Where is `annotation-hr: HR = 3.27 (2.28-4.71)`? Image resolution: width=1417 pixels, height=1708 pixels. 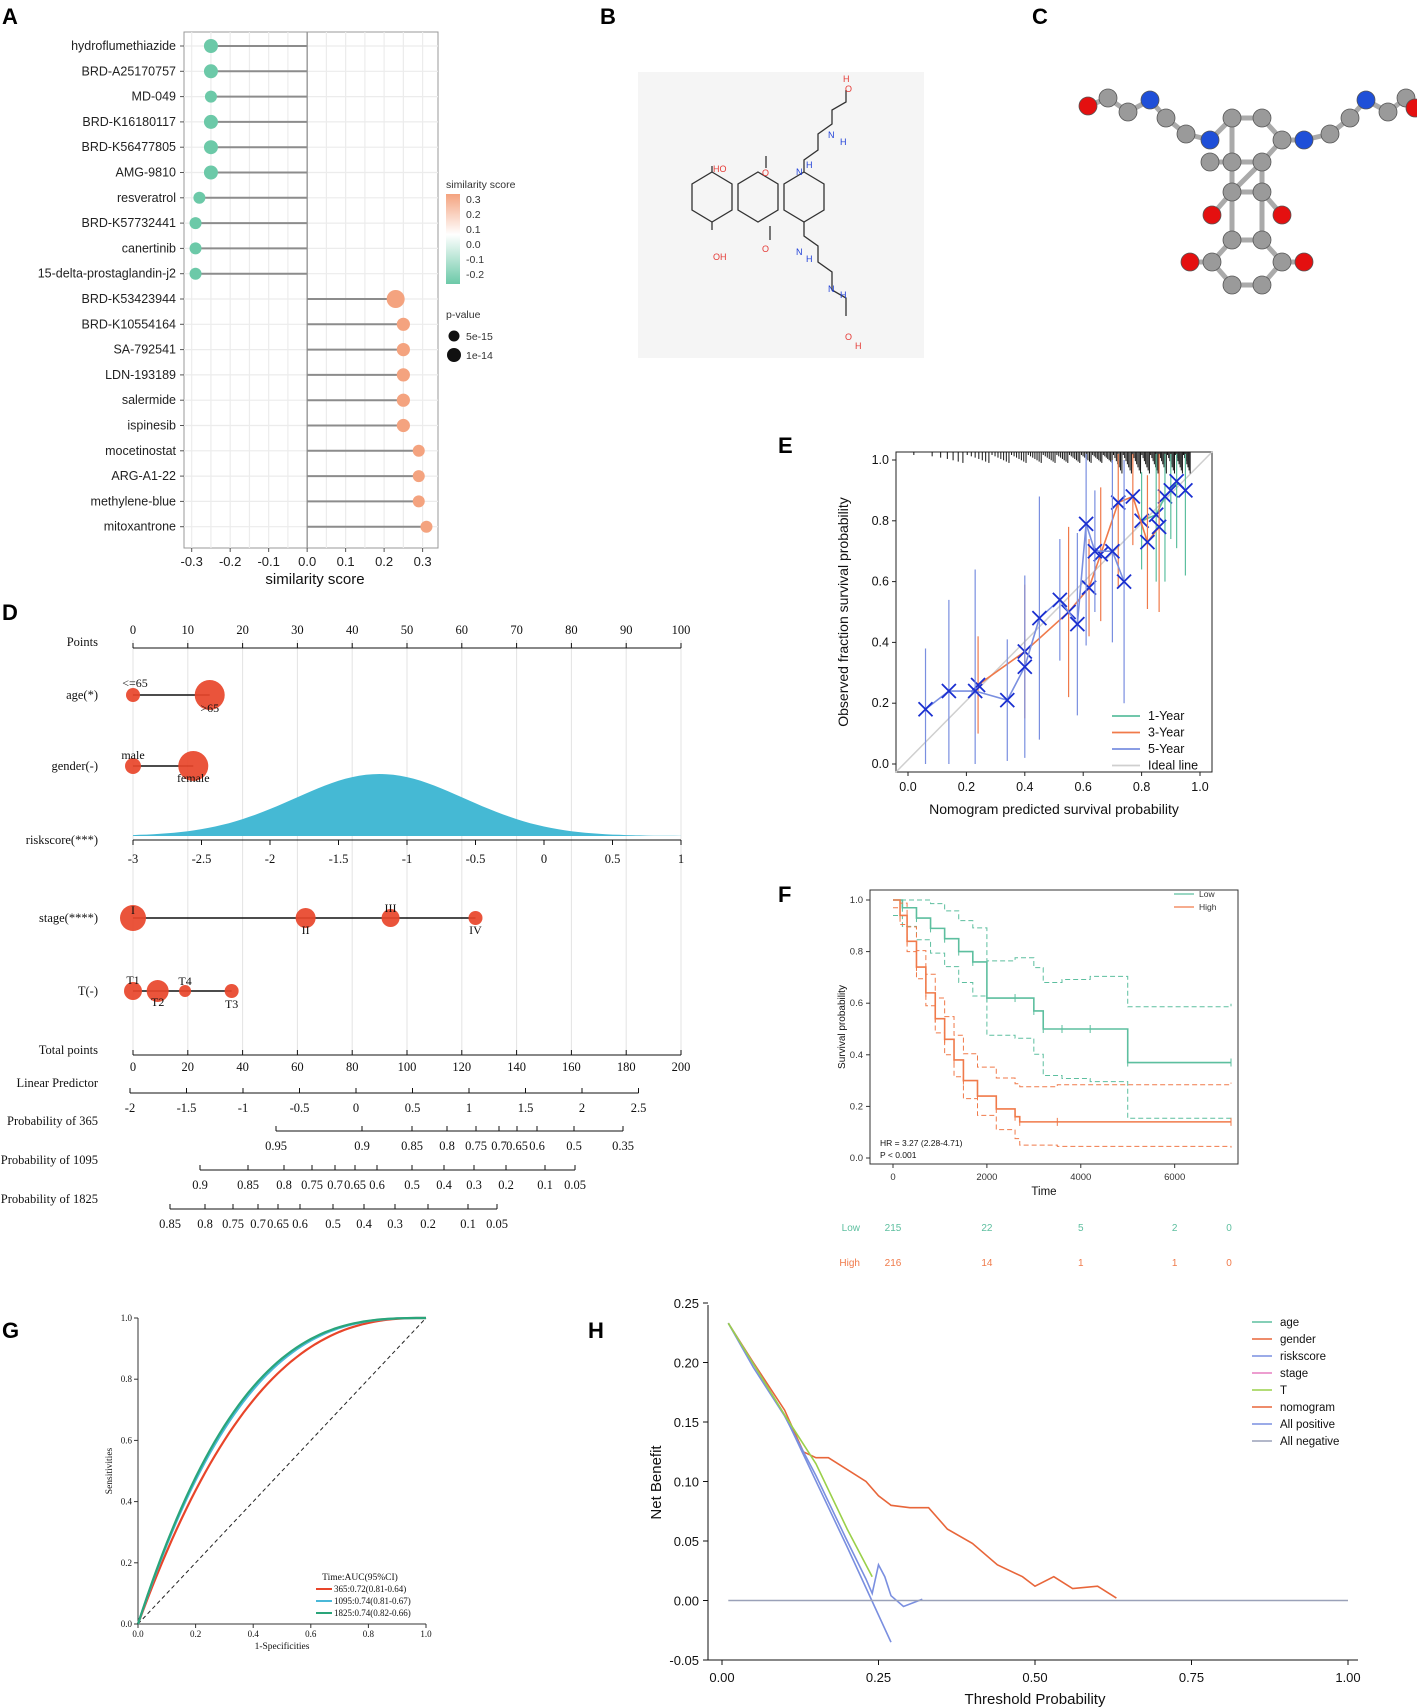 annotation-hr: HR = 3.27 (2.28-4.71) is located at coordinates (921, 1143).